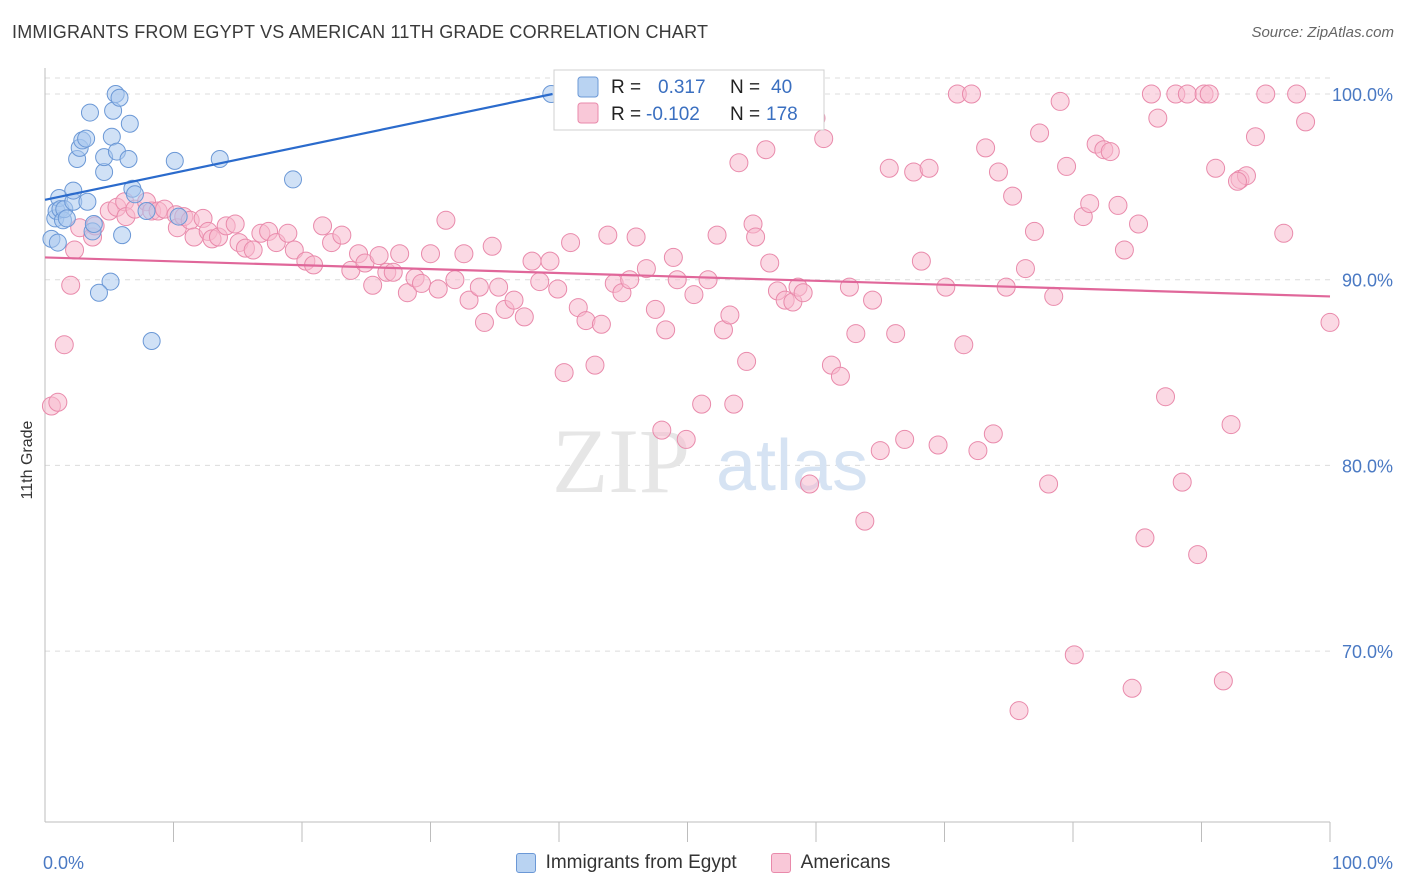 Image resolution: width=1406 pixels, height=892 pixels. What do you see at coordinates (626, 87) in the screenshot?
I see `legend-r-label-1: R =` at bounding box center [626, 87].